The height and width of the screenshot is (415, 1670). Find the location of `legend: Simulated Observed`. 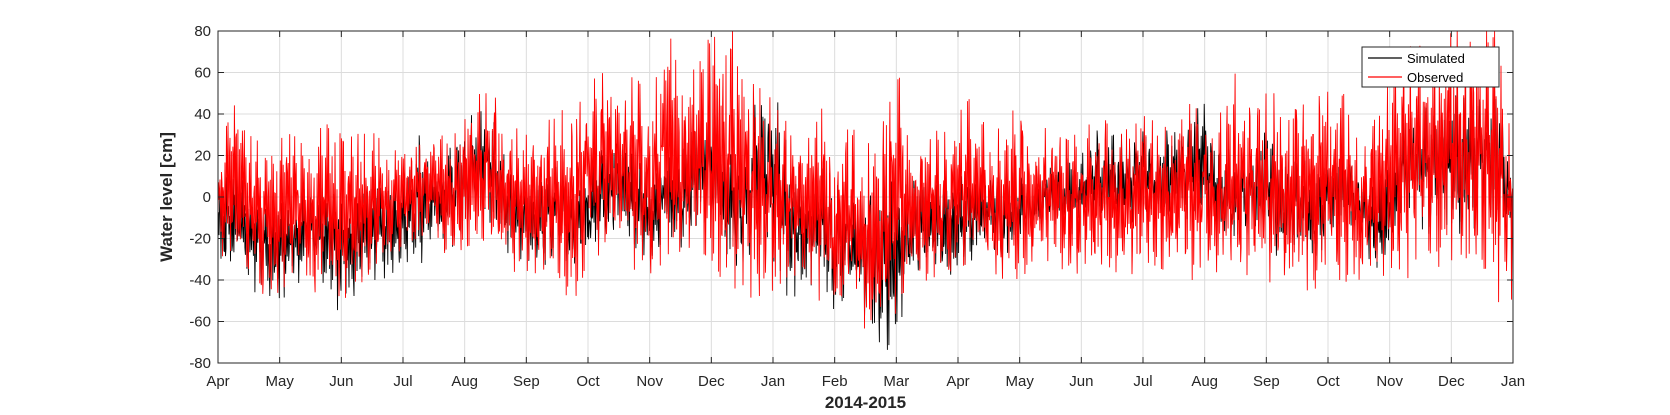

legend: Simulated Observed is located at coordinates (1430, 67).